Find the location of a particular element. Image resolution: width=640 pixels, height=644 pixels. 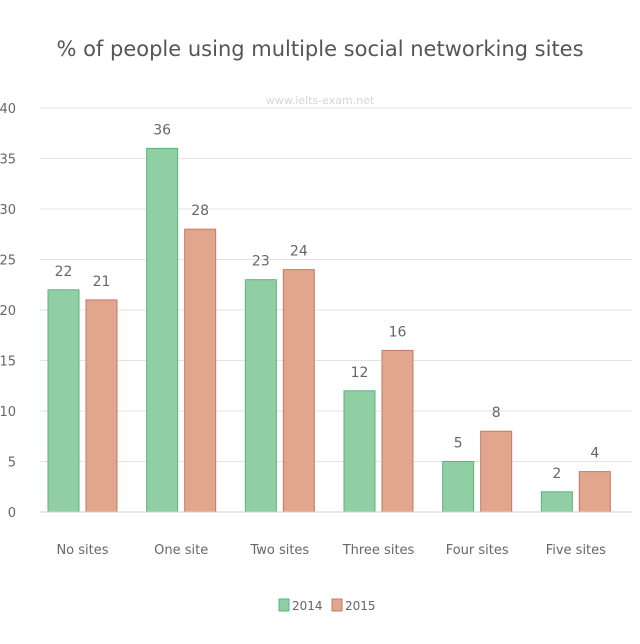

y-tick-label: 25 is located at coordinates (8, 261).